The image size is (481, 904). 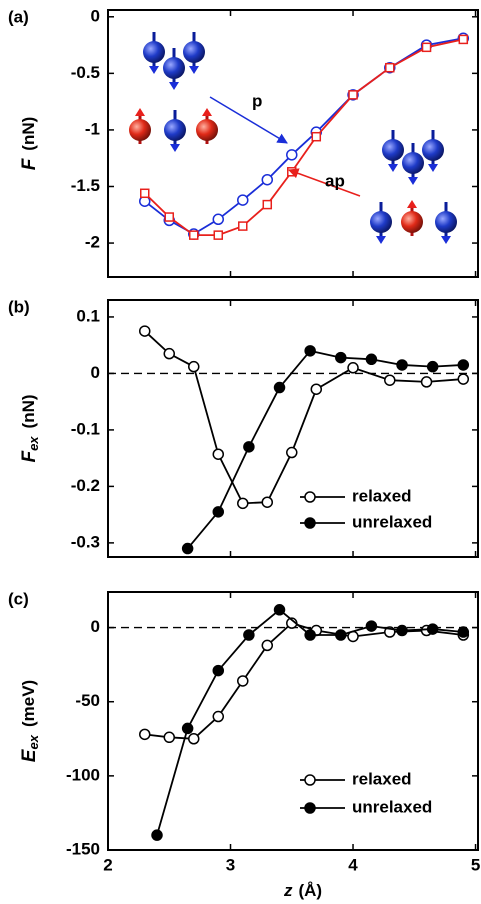 What do you see at coordinates (310, 890) in the screenshot?
I see `x-label-unit: (Å)` at bounding box center [310, 890].